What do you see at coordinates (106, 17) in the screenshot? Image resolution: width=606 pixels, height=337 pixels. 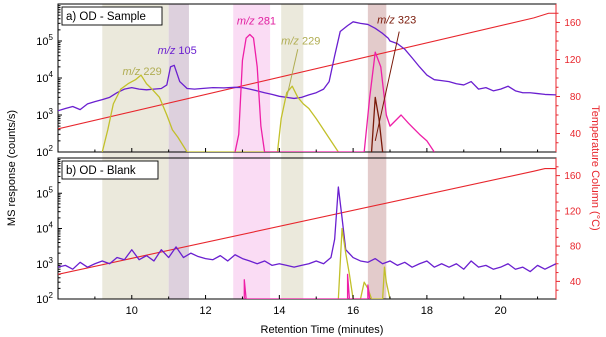 I see `panel-label-text: a) OD - Sample` at bounding box center [106, 17].